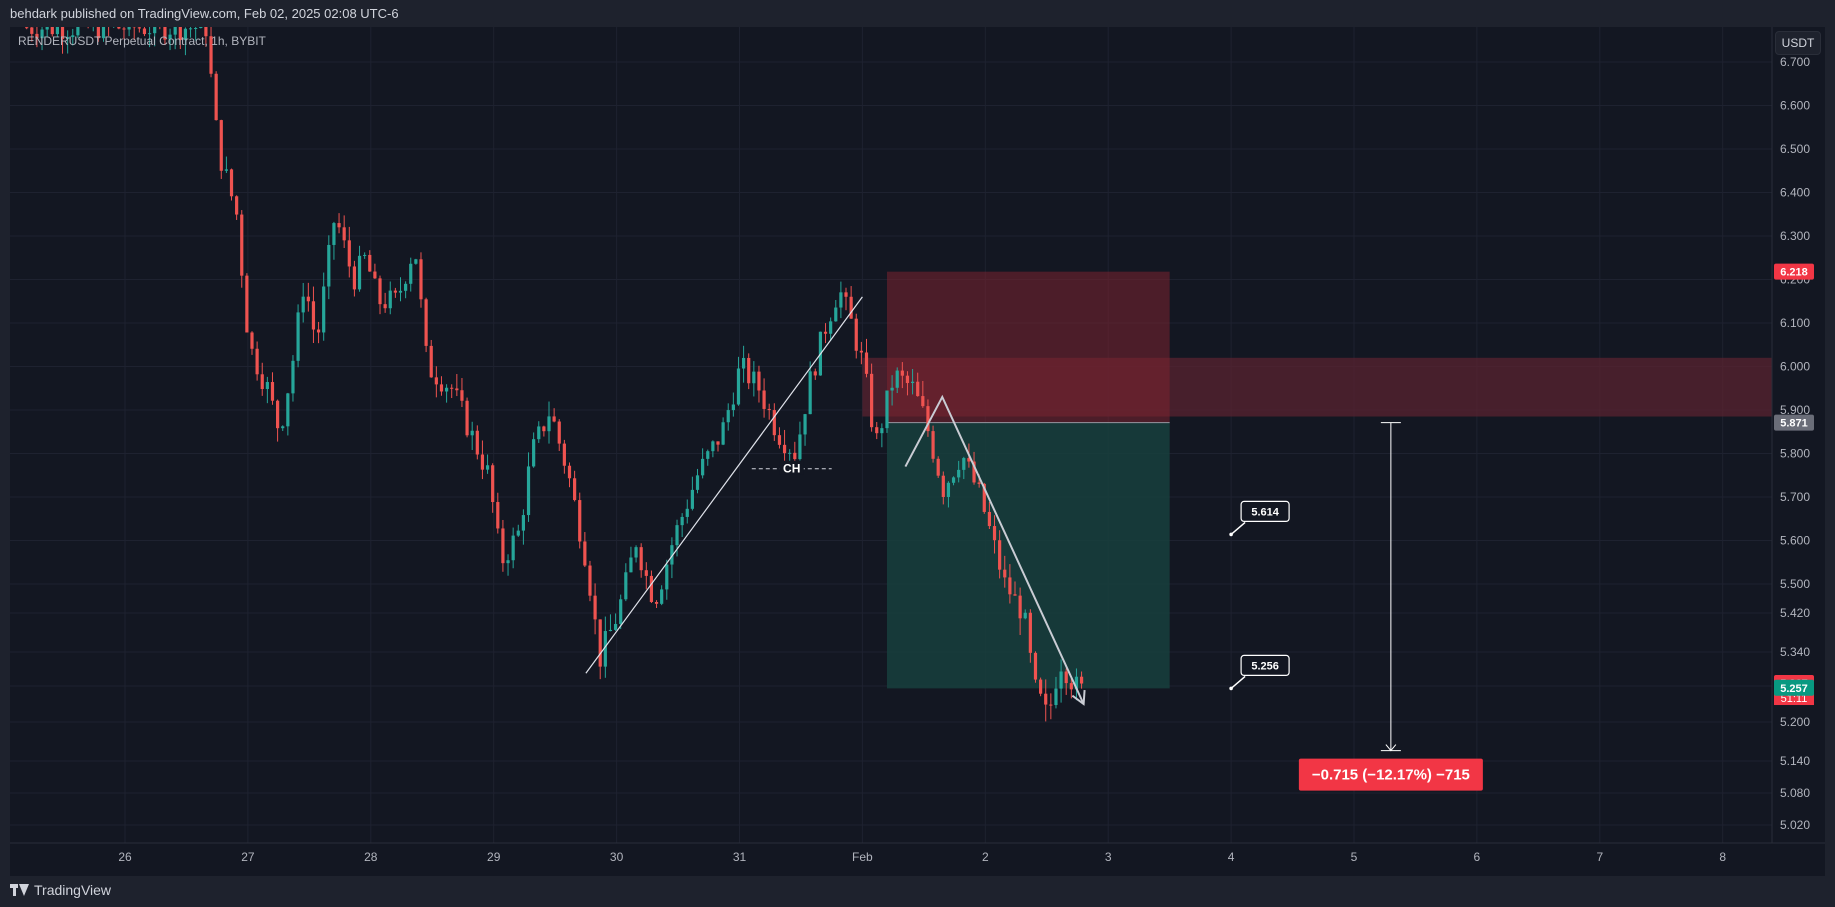 The image size is (1835, 907). What do you see at coordinates (1231, 857) in the screenshot?
I see `time-tick-label: 4` at bounding box center [1231, 857].